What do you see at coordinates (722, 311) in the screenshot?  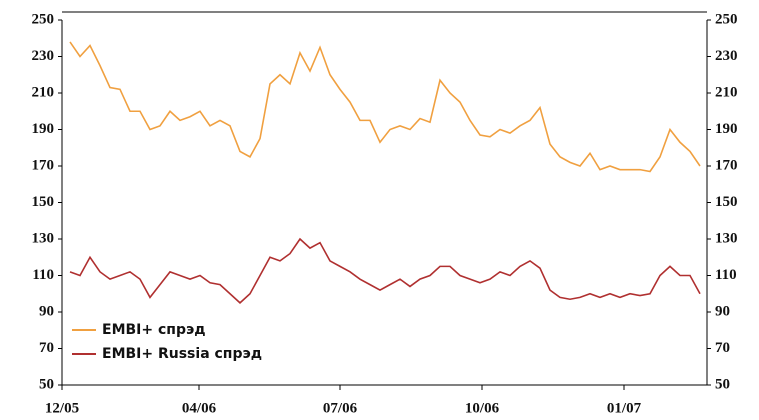 I see `y2-tick-label: 90` at bounding box center [722, 311].